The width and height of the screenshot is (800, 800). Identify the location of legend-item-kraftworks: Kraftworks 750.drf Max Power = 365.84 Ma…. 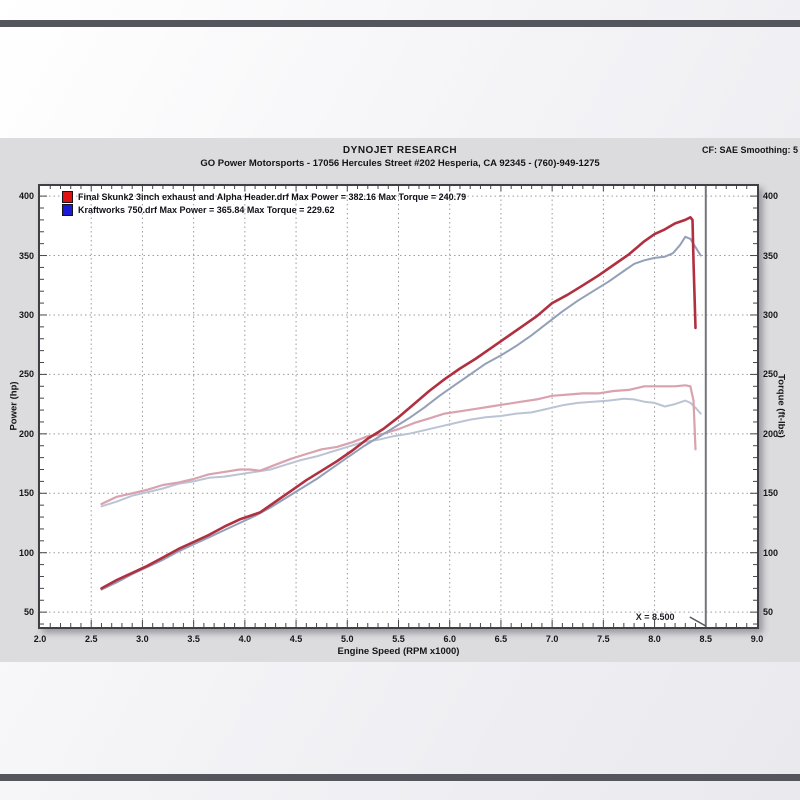
(264, 209).